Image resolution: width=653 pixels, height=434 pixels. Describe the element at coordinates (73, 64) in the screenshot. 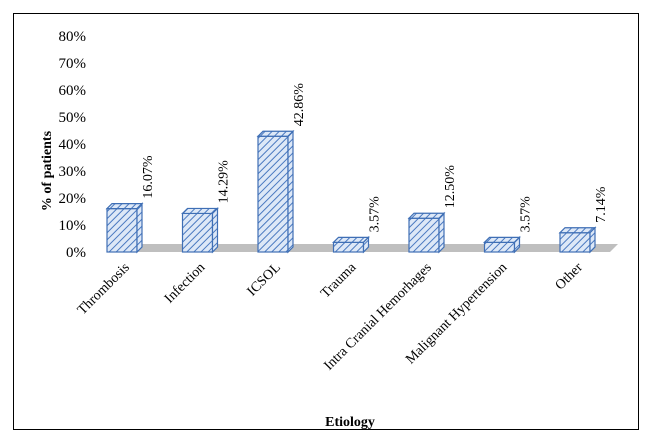

I see `y-tick-label: 70%` at that location.